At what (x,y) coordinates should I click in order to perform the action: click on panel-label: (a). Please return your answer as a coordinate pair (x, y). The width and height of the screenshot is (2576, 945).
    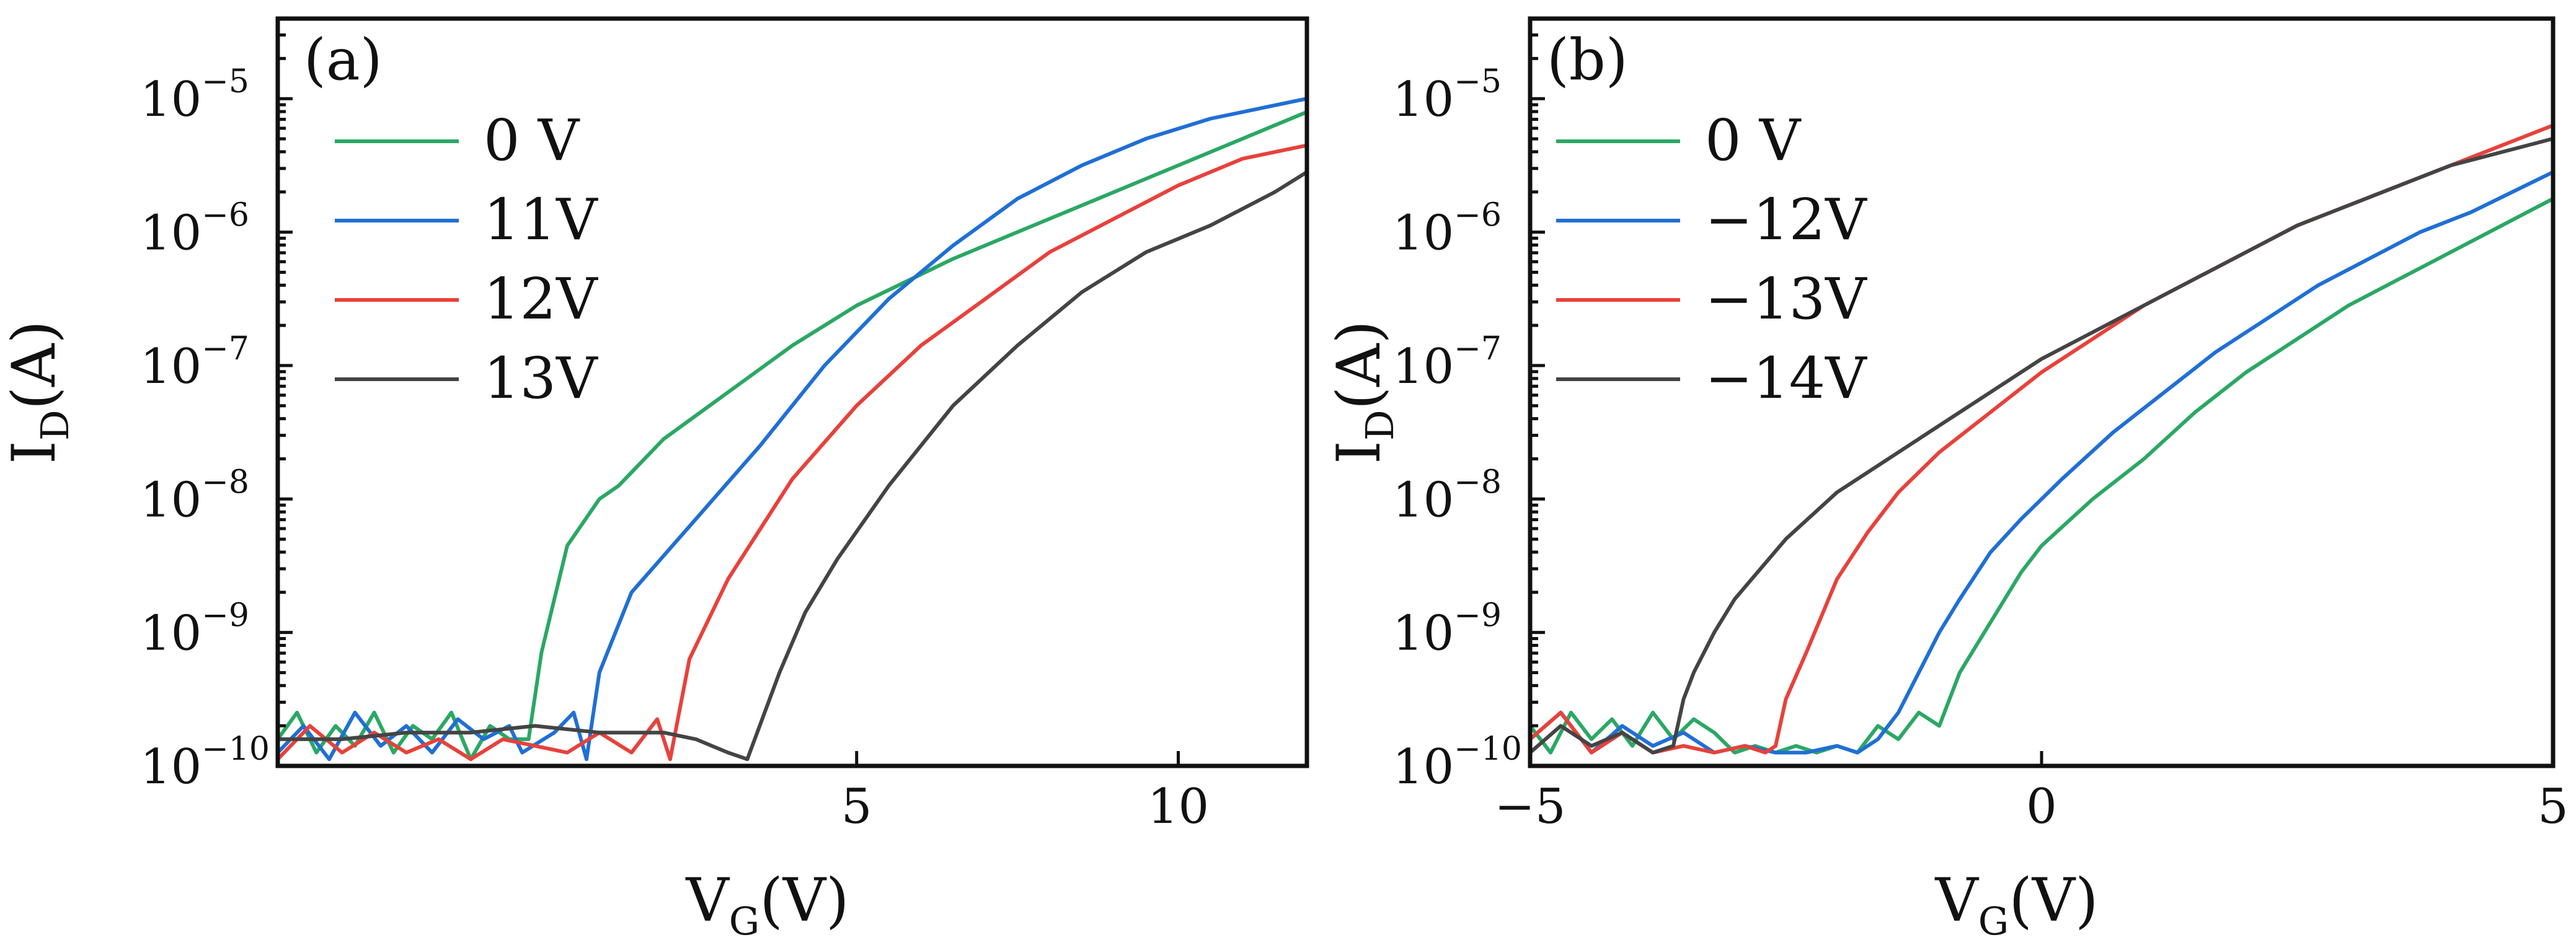
    Looking at the image, I should click on (343, 60).